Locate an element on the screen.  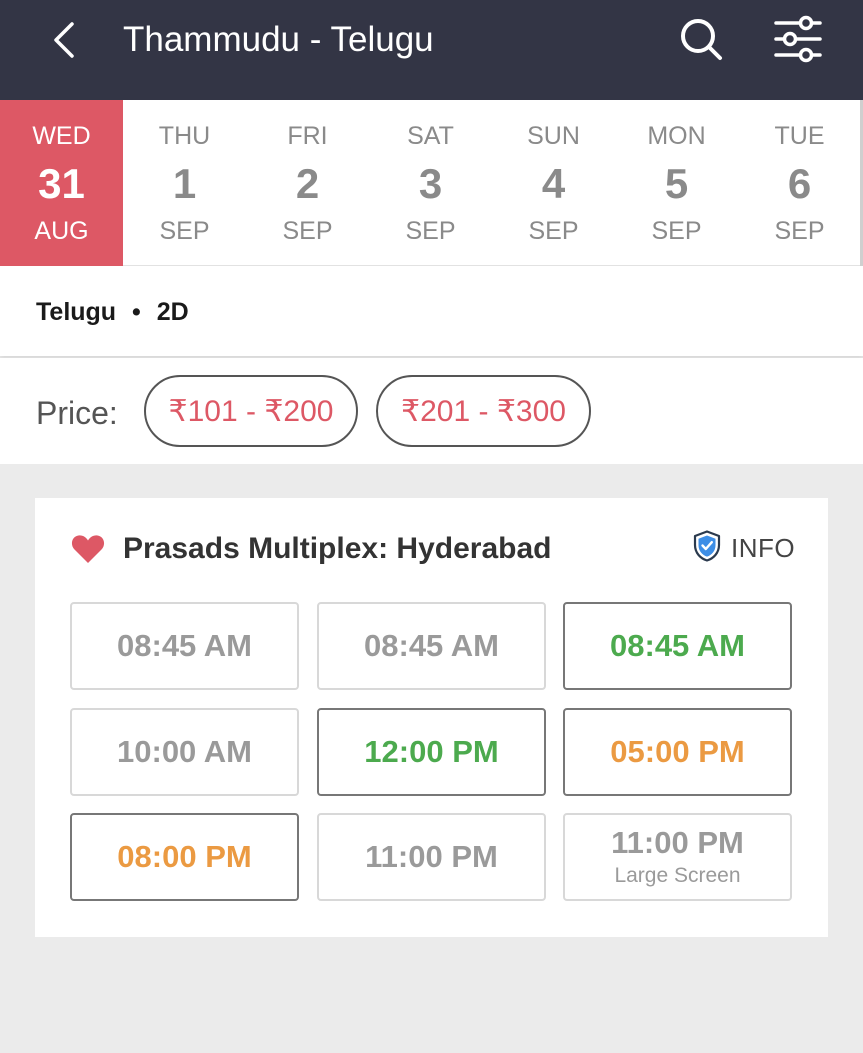
shield-check-icon is located at coordinates (707, 548).